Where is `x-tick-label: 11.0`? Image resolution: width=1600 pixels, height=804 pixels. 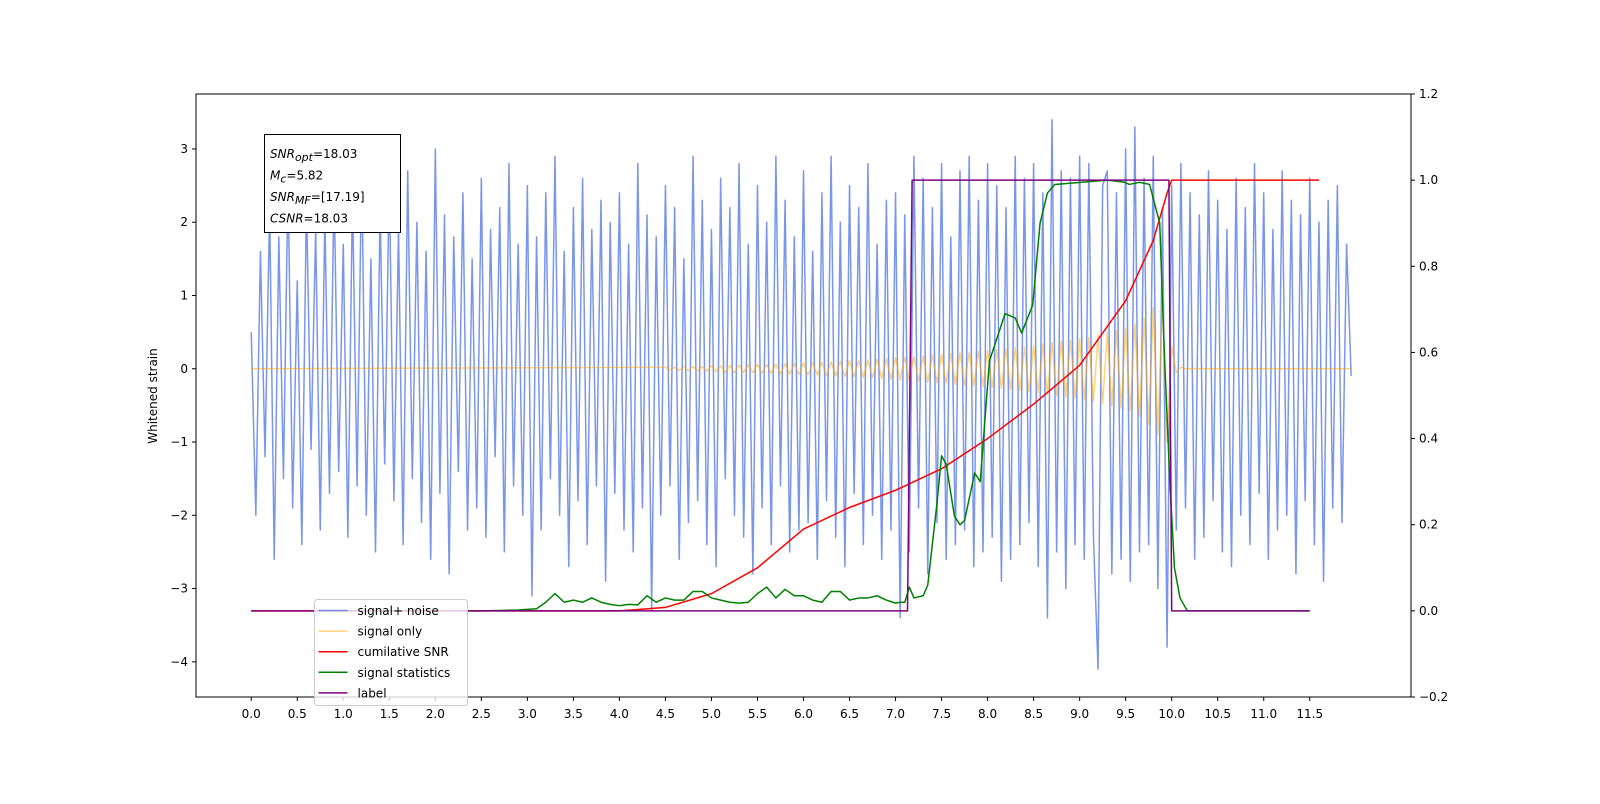 x-tick-label: 11.0 is located at coordinates (1263, 714).